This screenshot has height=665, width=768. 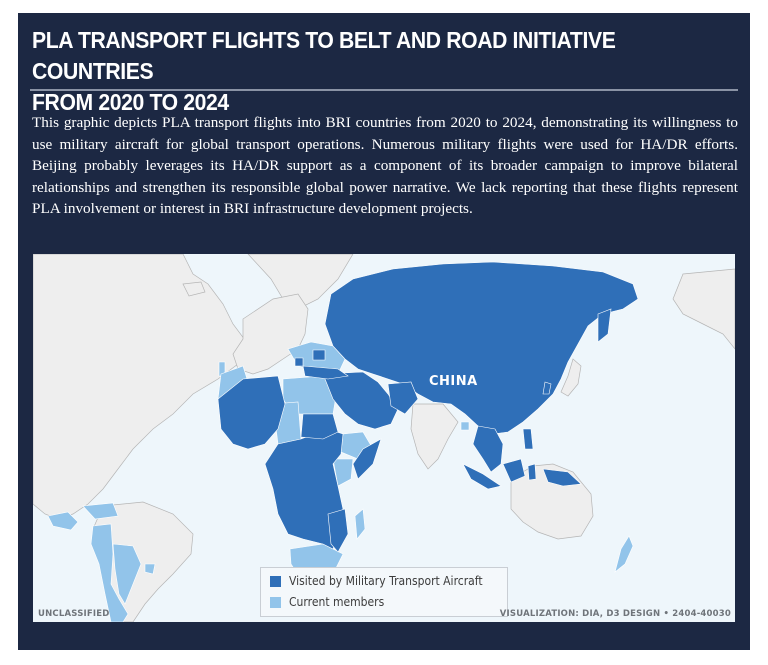 What do you see at coordinates (100, 511) in the screenshot?
I see `member-venezuela` at bounding box center [100, 511].